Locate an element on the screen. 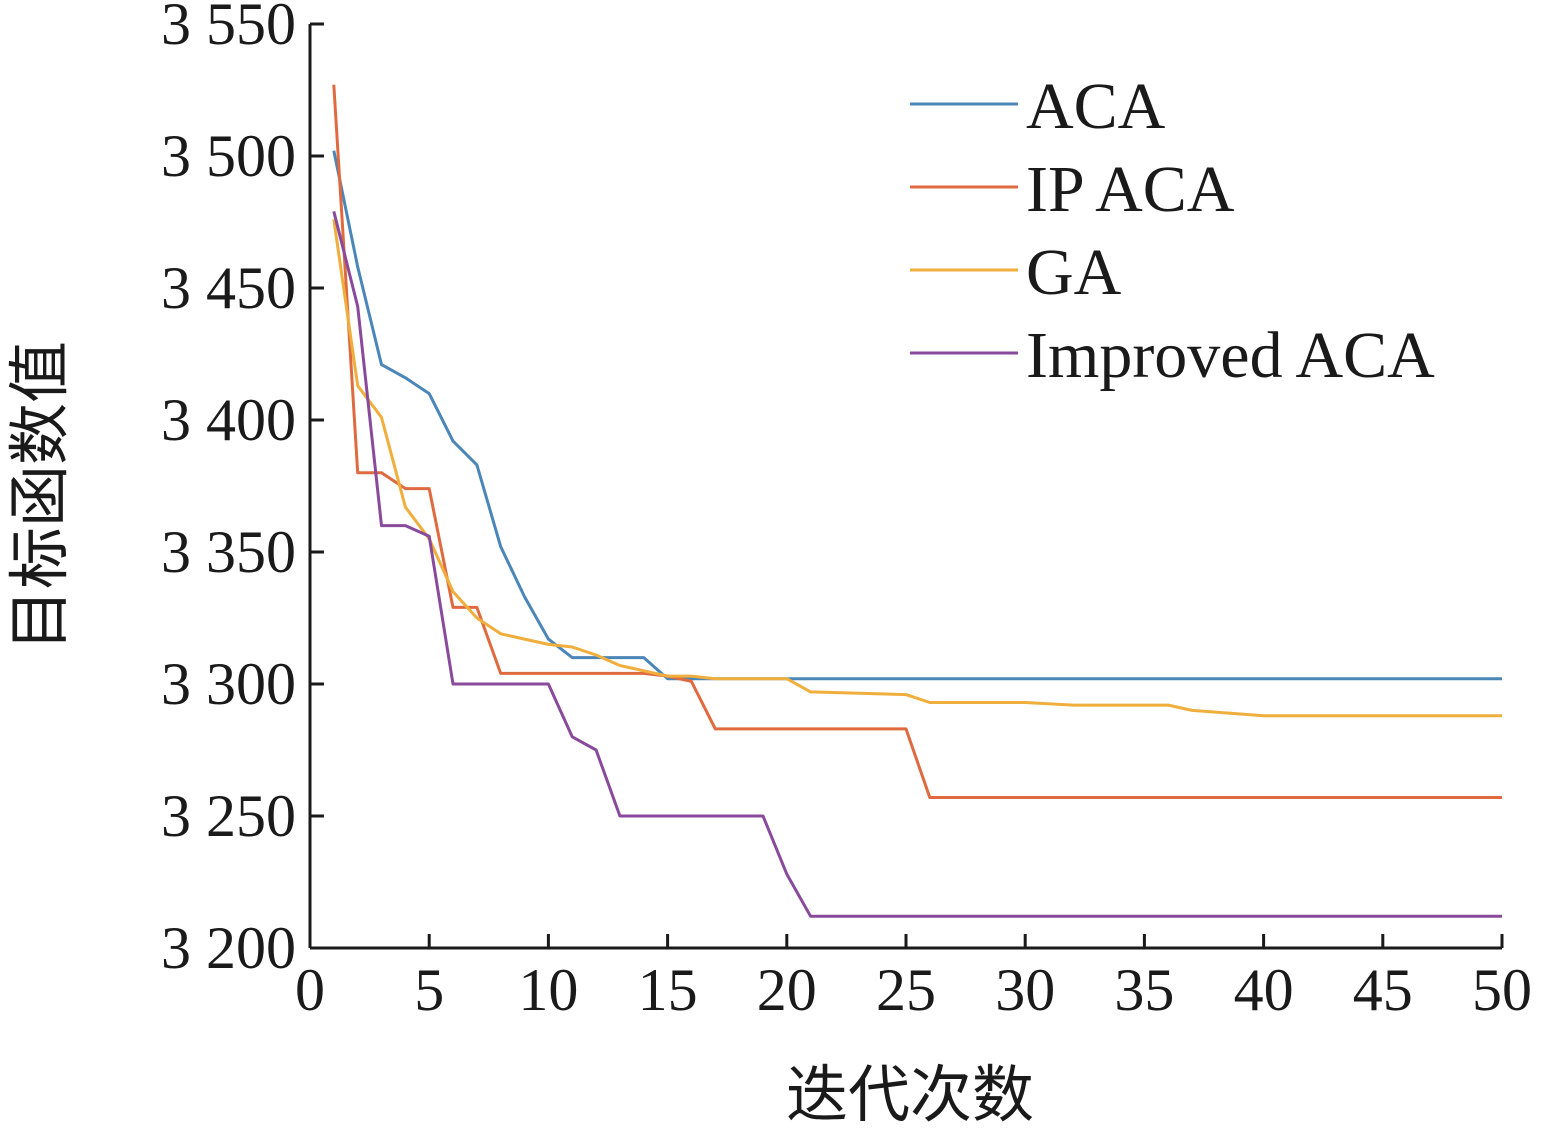 This screenshot has height=1131, width=1541. y-tick-label: 3 400 is located at coordinates (228, 420).